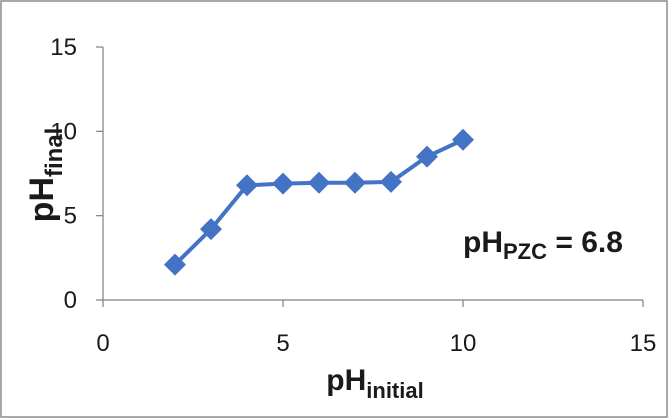  Describe the element at coordinates (282, 343) in the screenshot. I see `x-tick-label: 5` at that location.